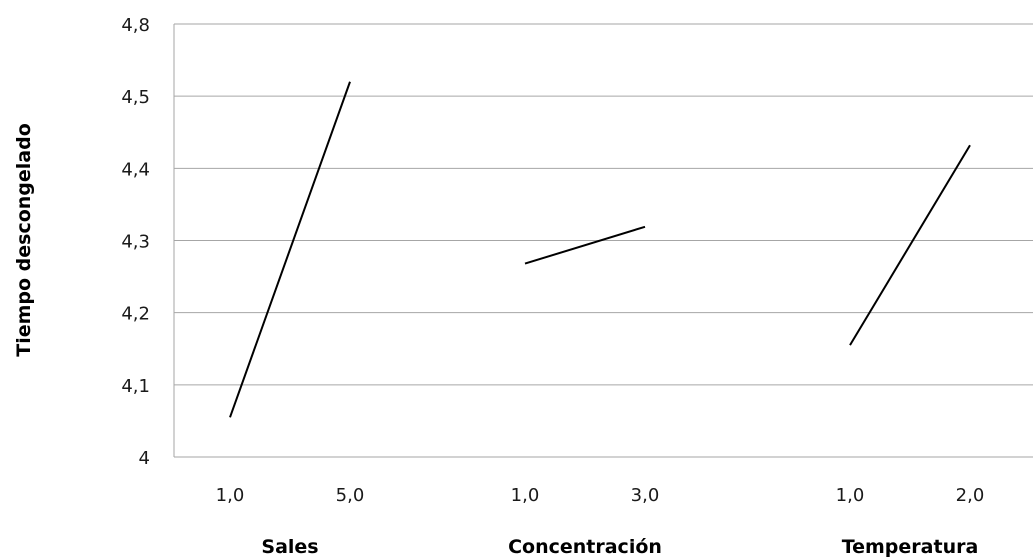 This screenshot has height=560, width=1033. Describe the element at coordinates (910, 547) in the screenshot. I see `factor-label: Temperatura` at that location.